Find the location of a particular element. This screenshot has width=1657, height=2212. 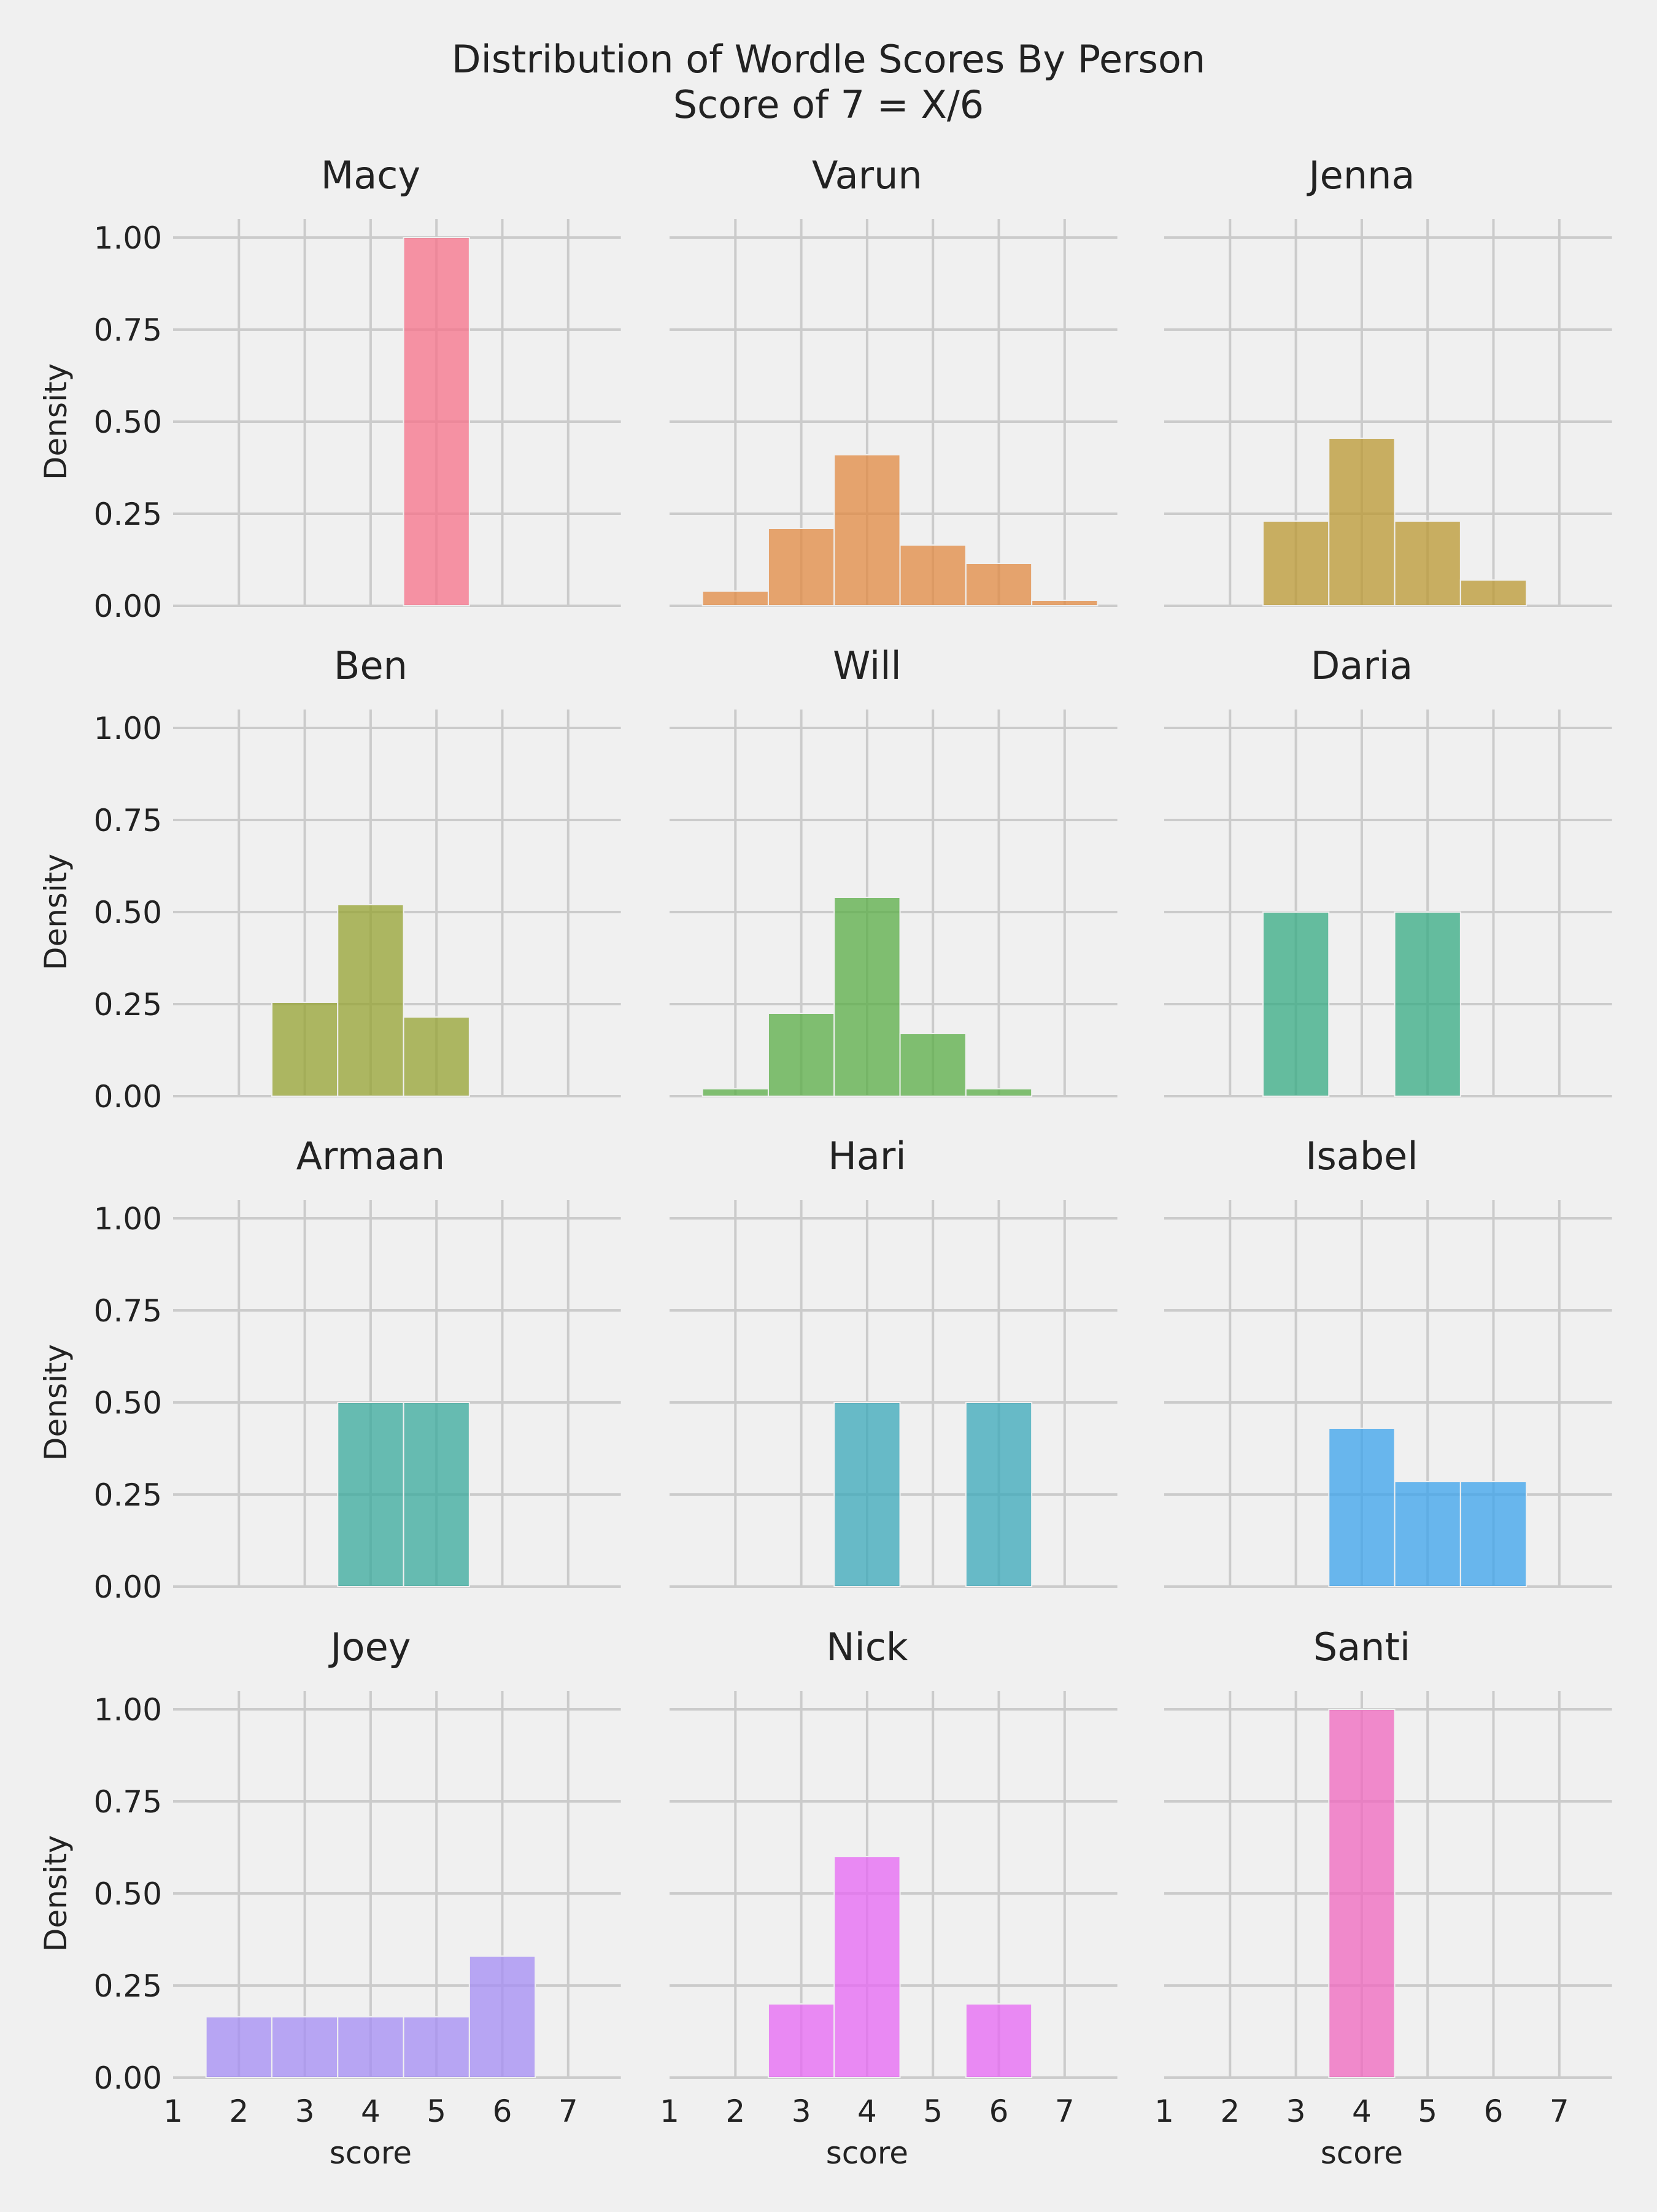

panel-title-hari: Hari is located at coordinates (867, 1156).